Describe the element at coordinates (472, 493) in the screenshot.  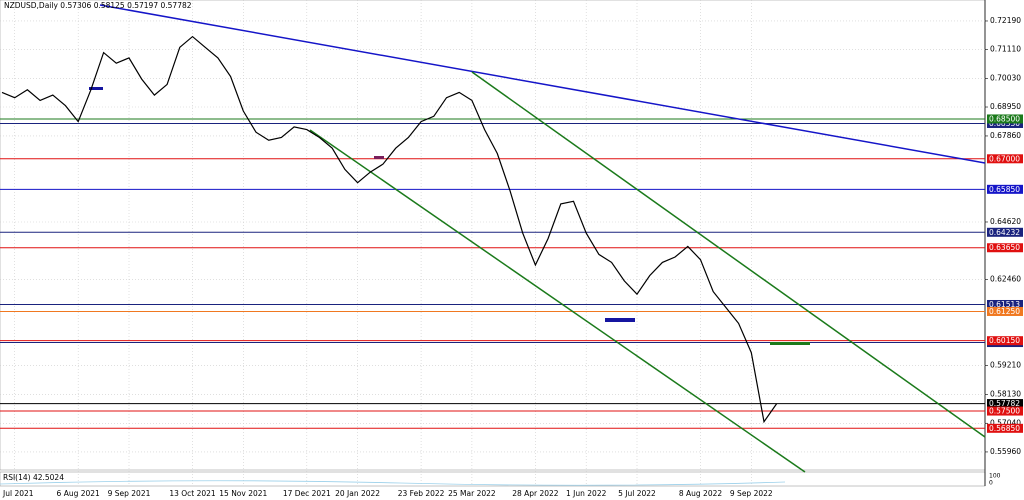
I see `x-tick-label: 25 Mar 2022` at that location.